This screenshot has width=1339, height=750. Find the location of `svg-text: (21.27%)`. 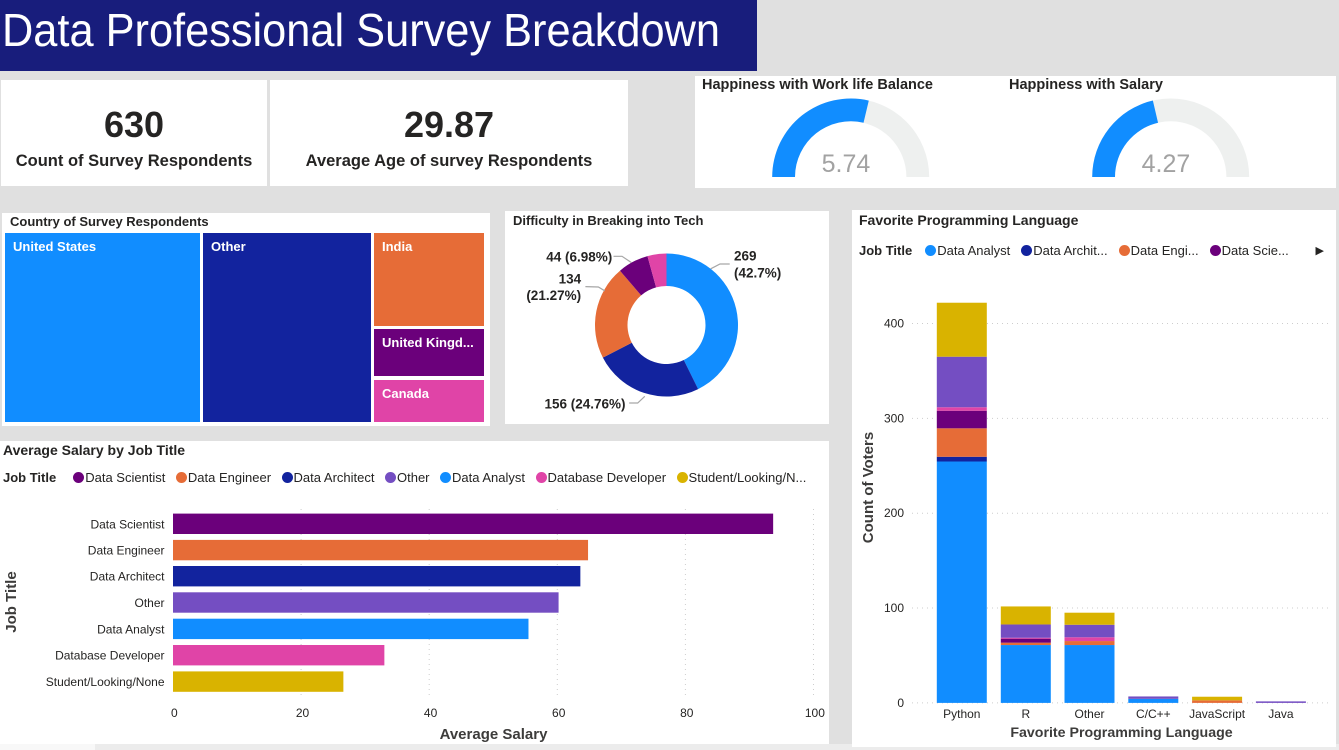

svg-text: (21.27%) is located at coordinates (553, 295).